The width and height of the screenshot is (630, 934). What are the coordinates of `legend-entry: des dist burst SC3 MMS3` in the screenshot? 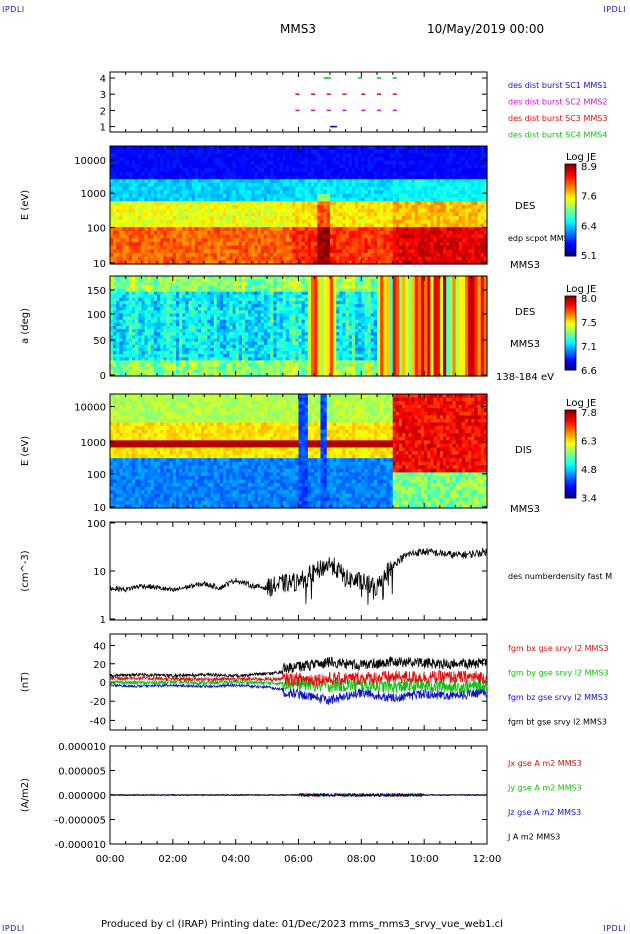 It's located at (557, 118).